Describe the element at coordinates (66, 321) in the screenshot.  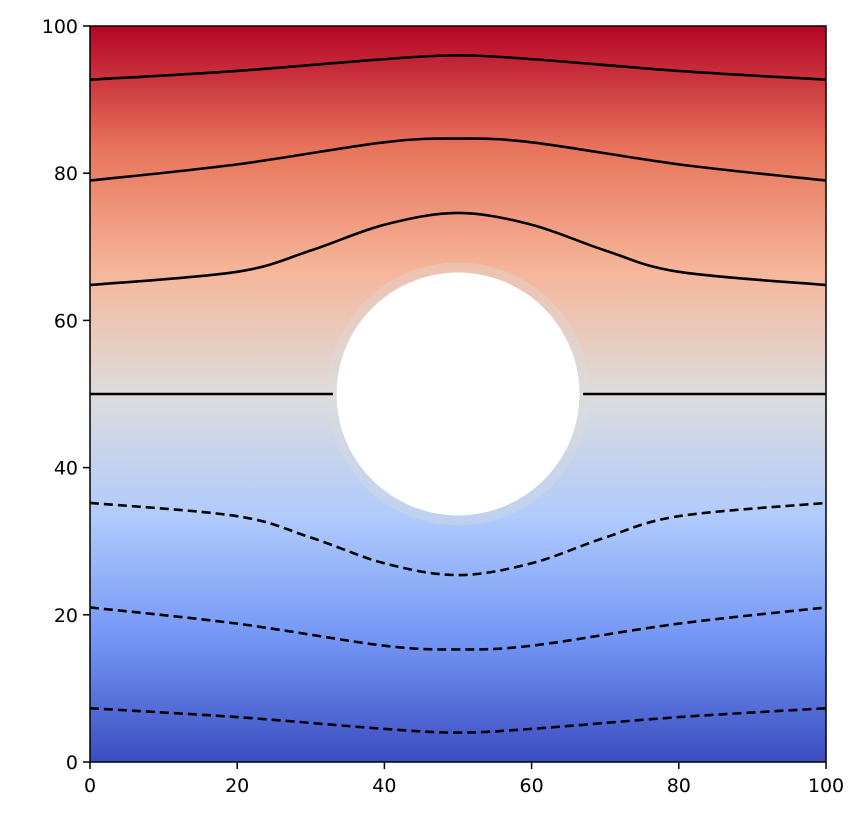
I see `y-tick-label: 60` at that location.